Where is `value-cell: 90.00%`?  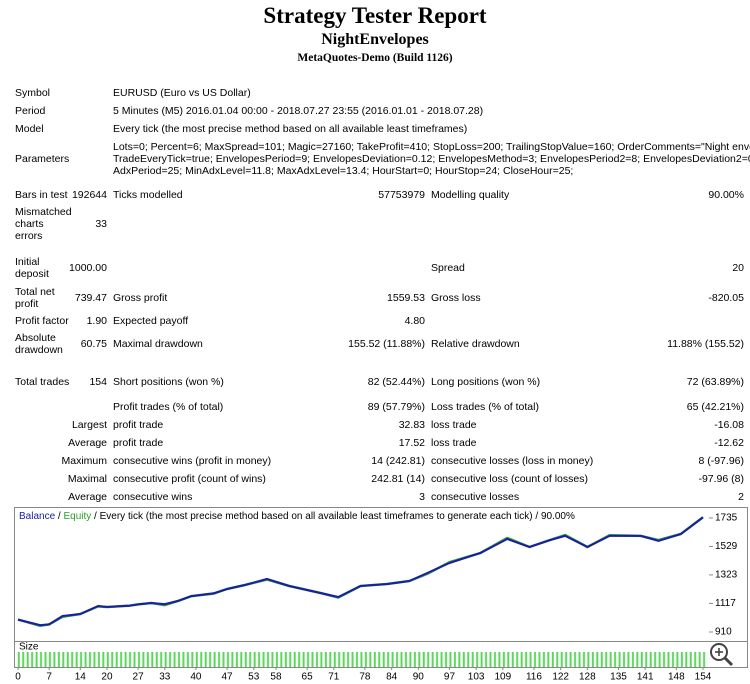
value-cell: 90.00% is located at coordinates (726, 195).